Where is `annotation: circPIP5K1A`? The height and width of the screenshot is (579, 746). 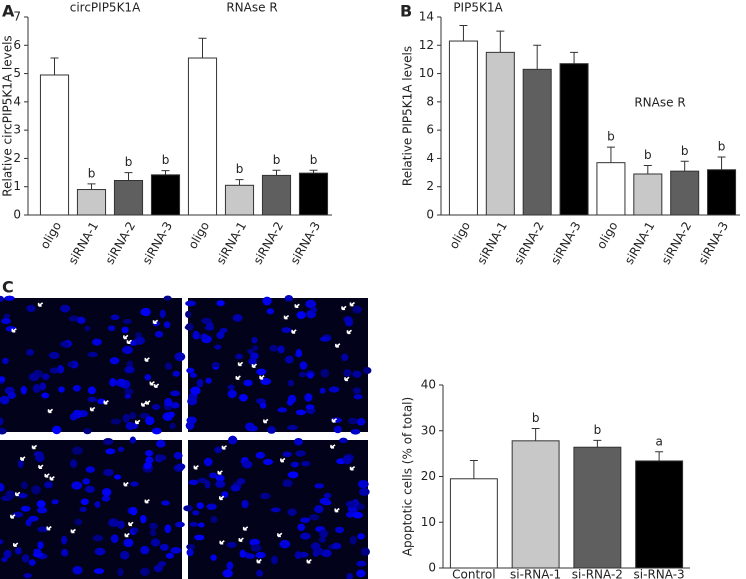 annotation: circPIP5K1A is located at coordinates (105, 8).